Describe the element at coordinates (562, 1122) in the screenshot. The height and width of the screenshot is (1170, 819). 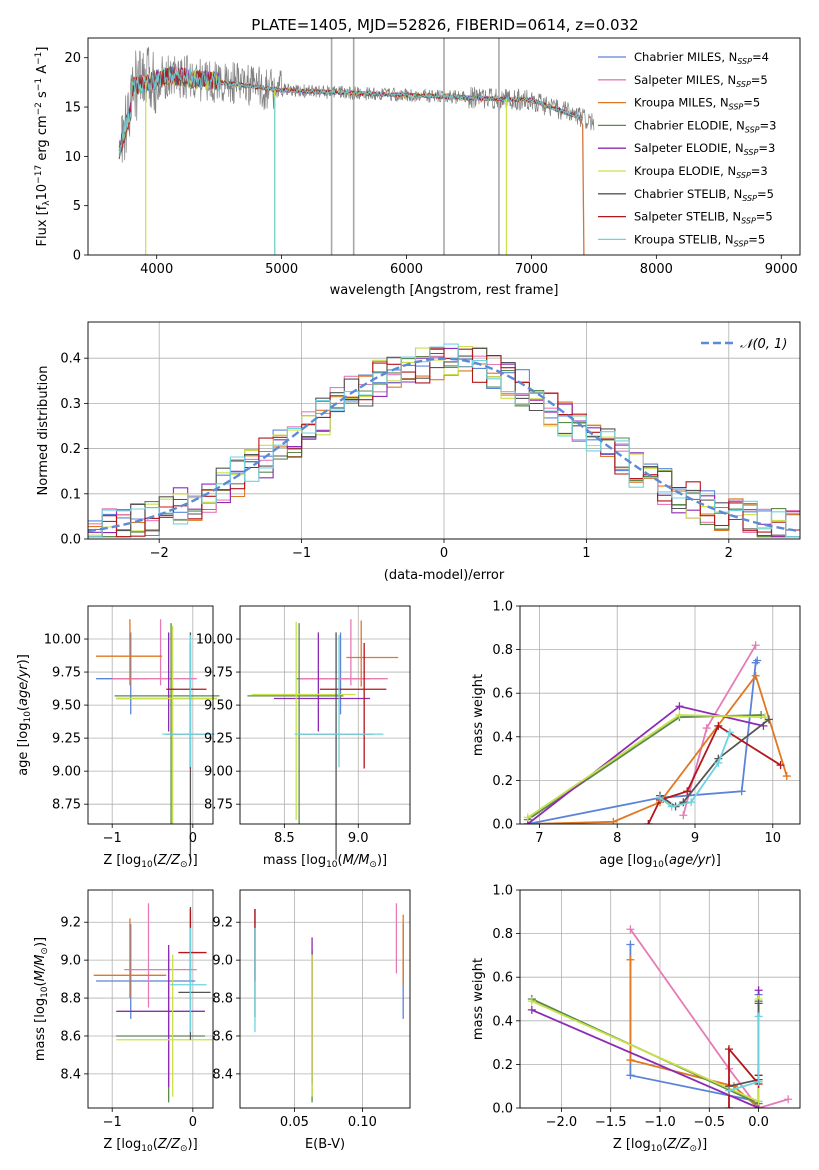
I see `x-tick-label: −2.0` at that location.